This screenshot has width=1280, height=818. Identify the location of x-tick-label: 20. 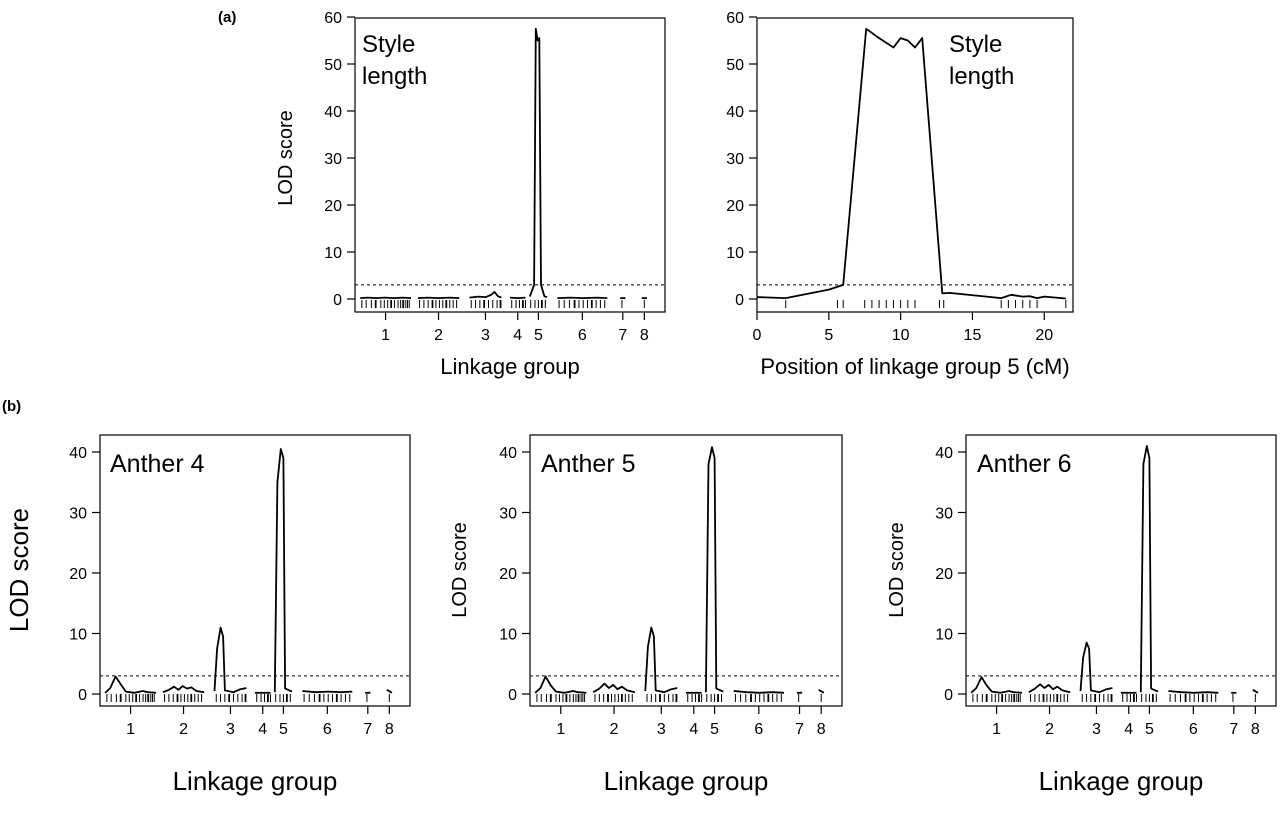
(1044, 335).